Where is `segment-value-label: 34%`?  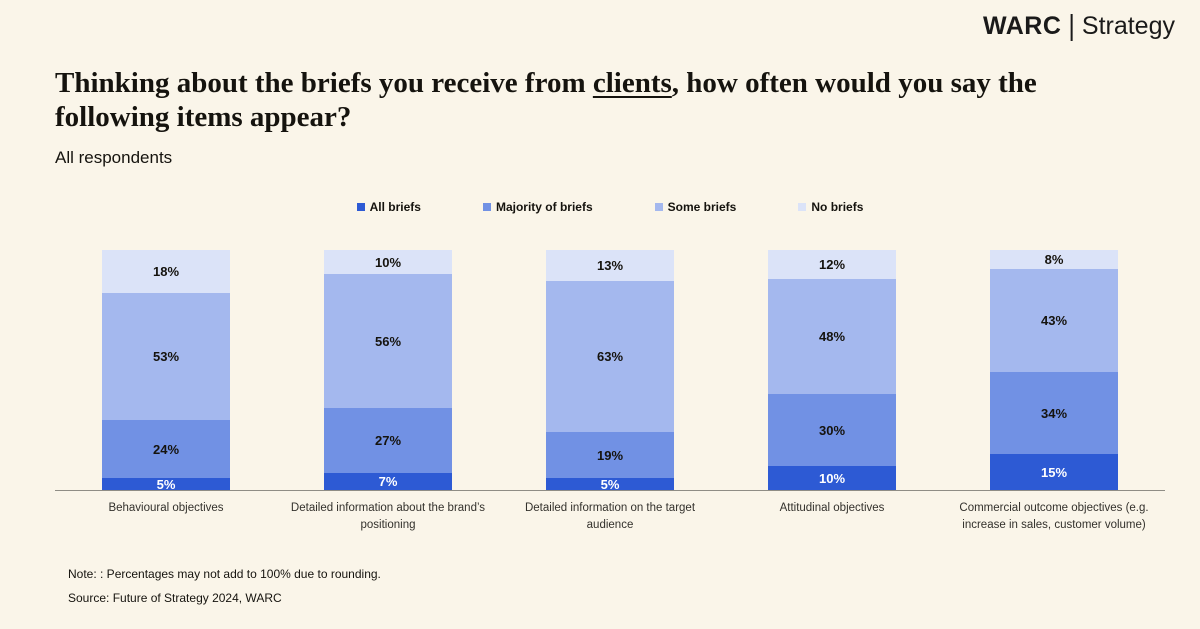
segment-value-label: 34% is located at coordinates (1054, 413).